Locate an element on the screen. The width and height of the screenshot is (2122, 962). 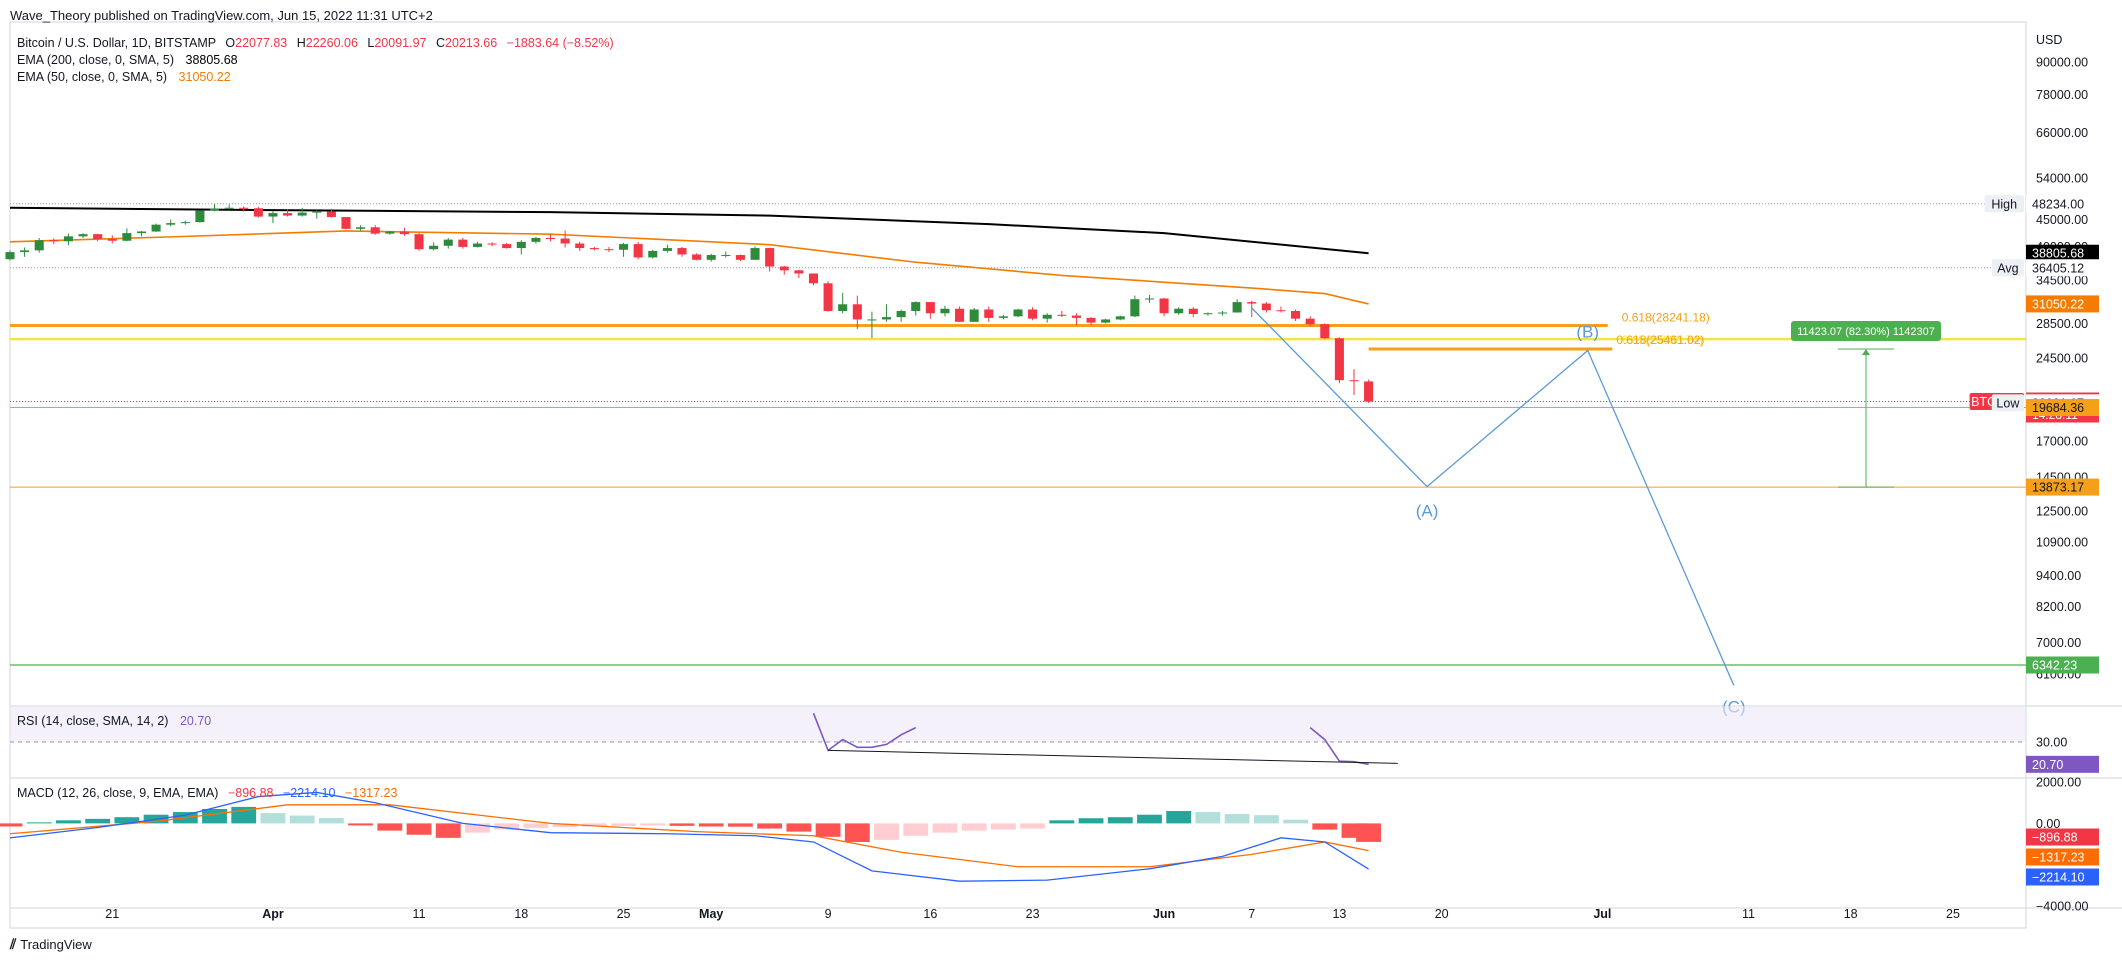
price-tick-label: 24500.00 is located at coordinates (2062, 358).